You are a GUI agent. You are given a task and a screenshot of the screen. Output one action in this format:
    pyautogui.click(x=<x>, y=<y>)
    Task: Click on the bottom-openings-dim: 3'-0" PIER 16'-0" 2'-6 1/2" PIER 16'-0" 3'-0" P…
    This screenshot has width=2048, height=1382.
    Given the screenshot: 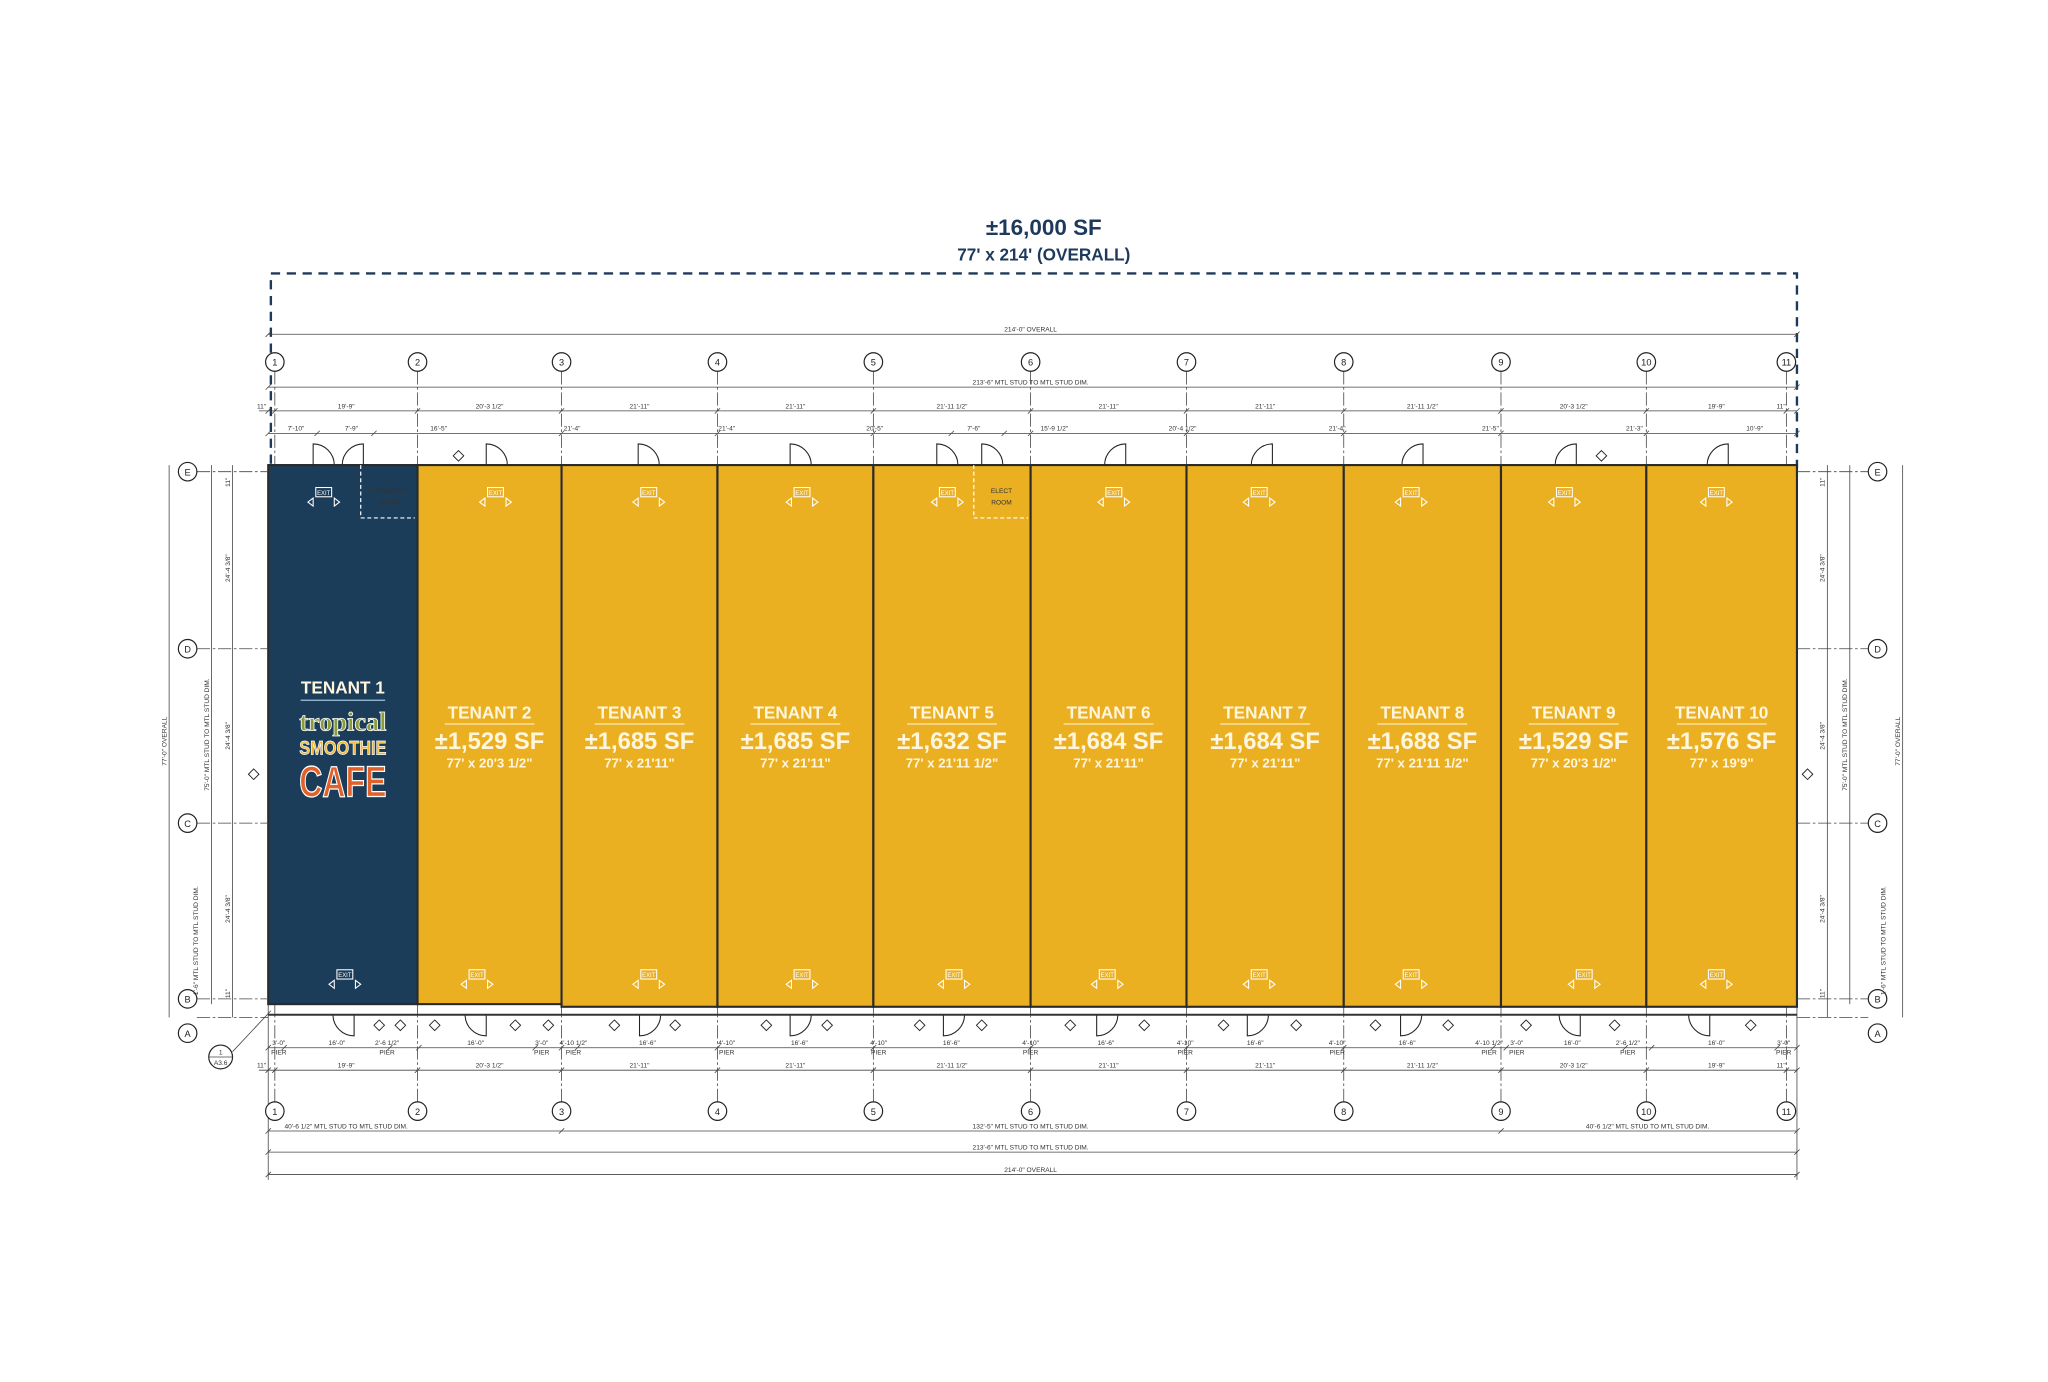 What is the action you would take?
    pyautogui.click(x=1032, y=1048)
    